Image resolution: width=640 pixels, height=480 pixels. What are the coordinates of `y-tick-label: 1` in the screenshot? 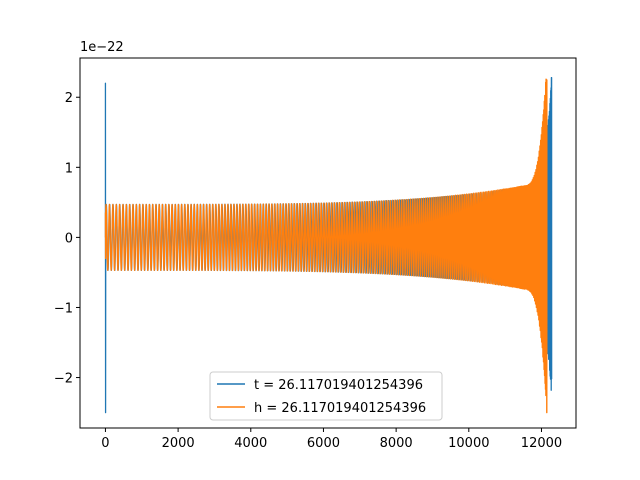 It's located at (69, 168).